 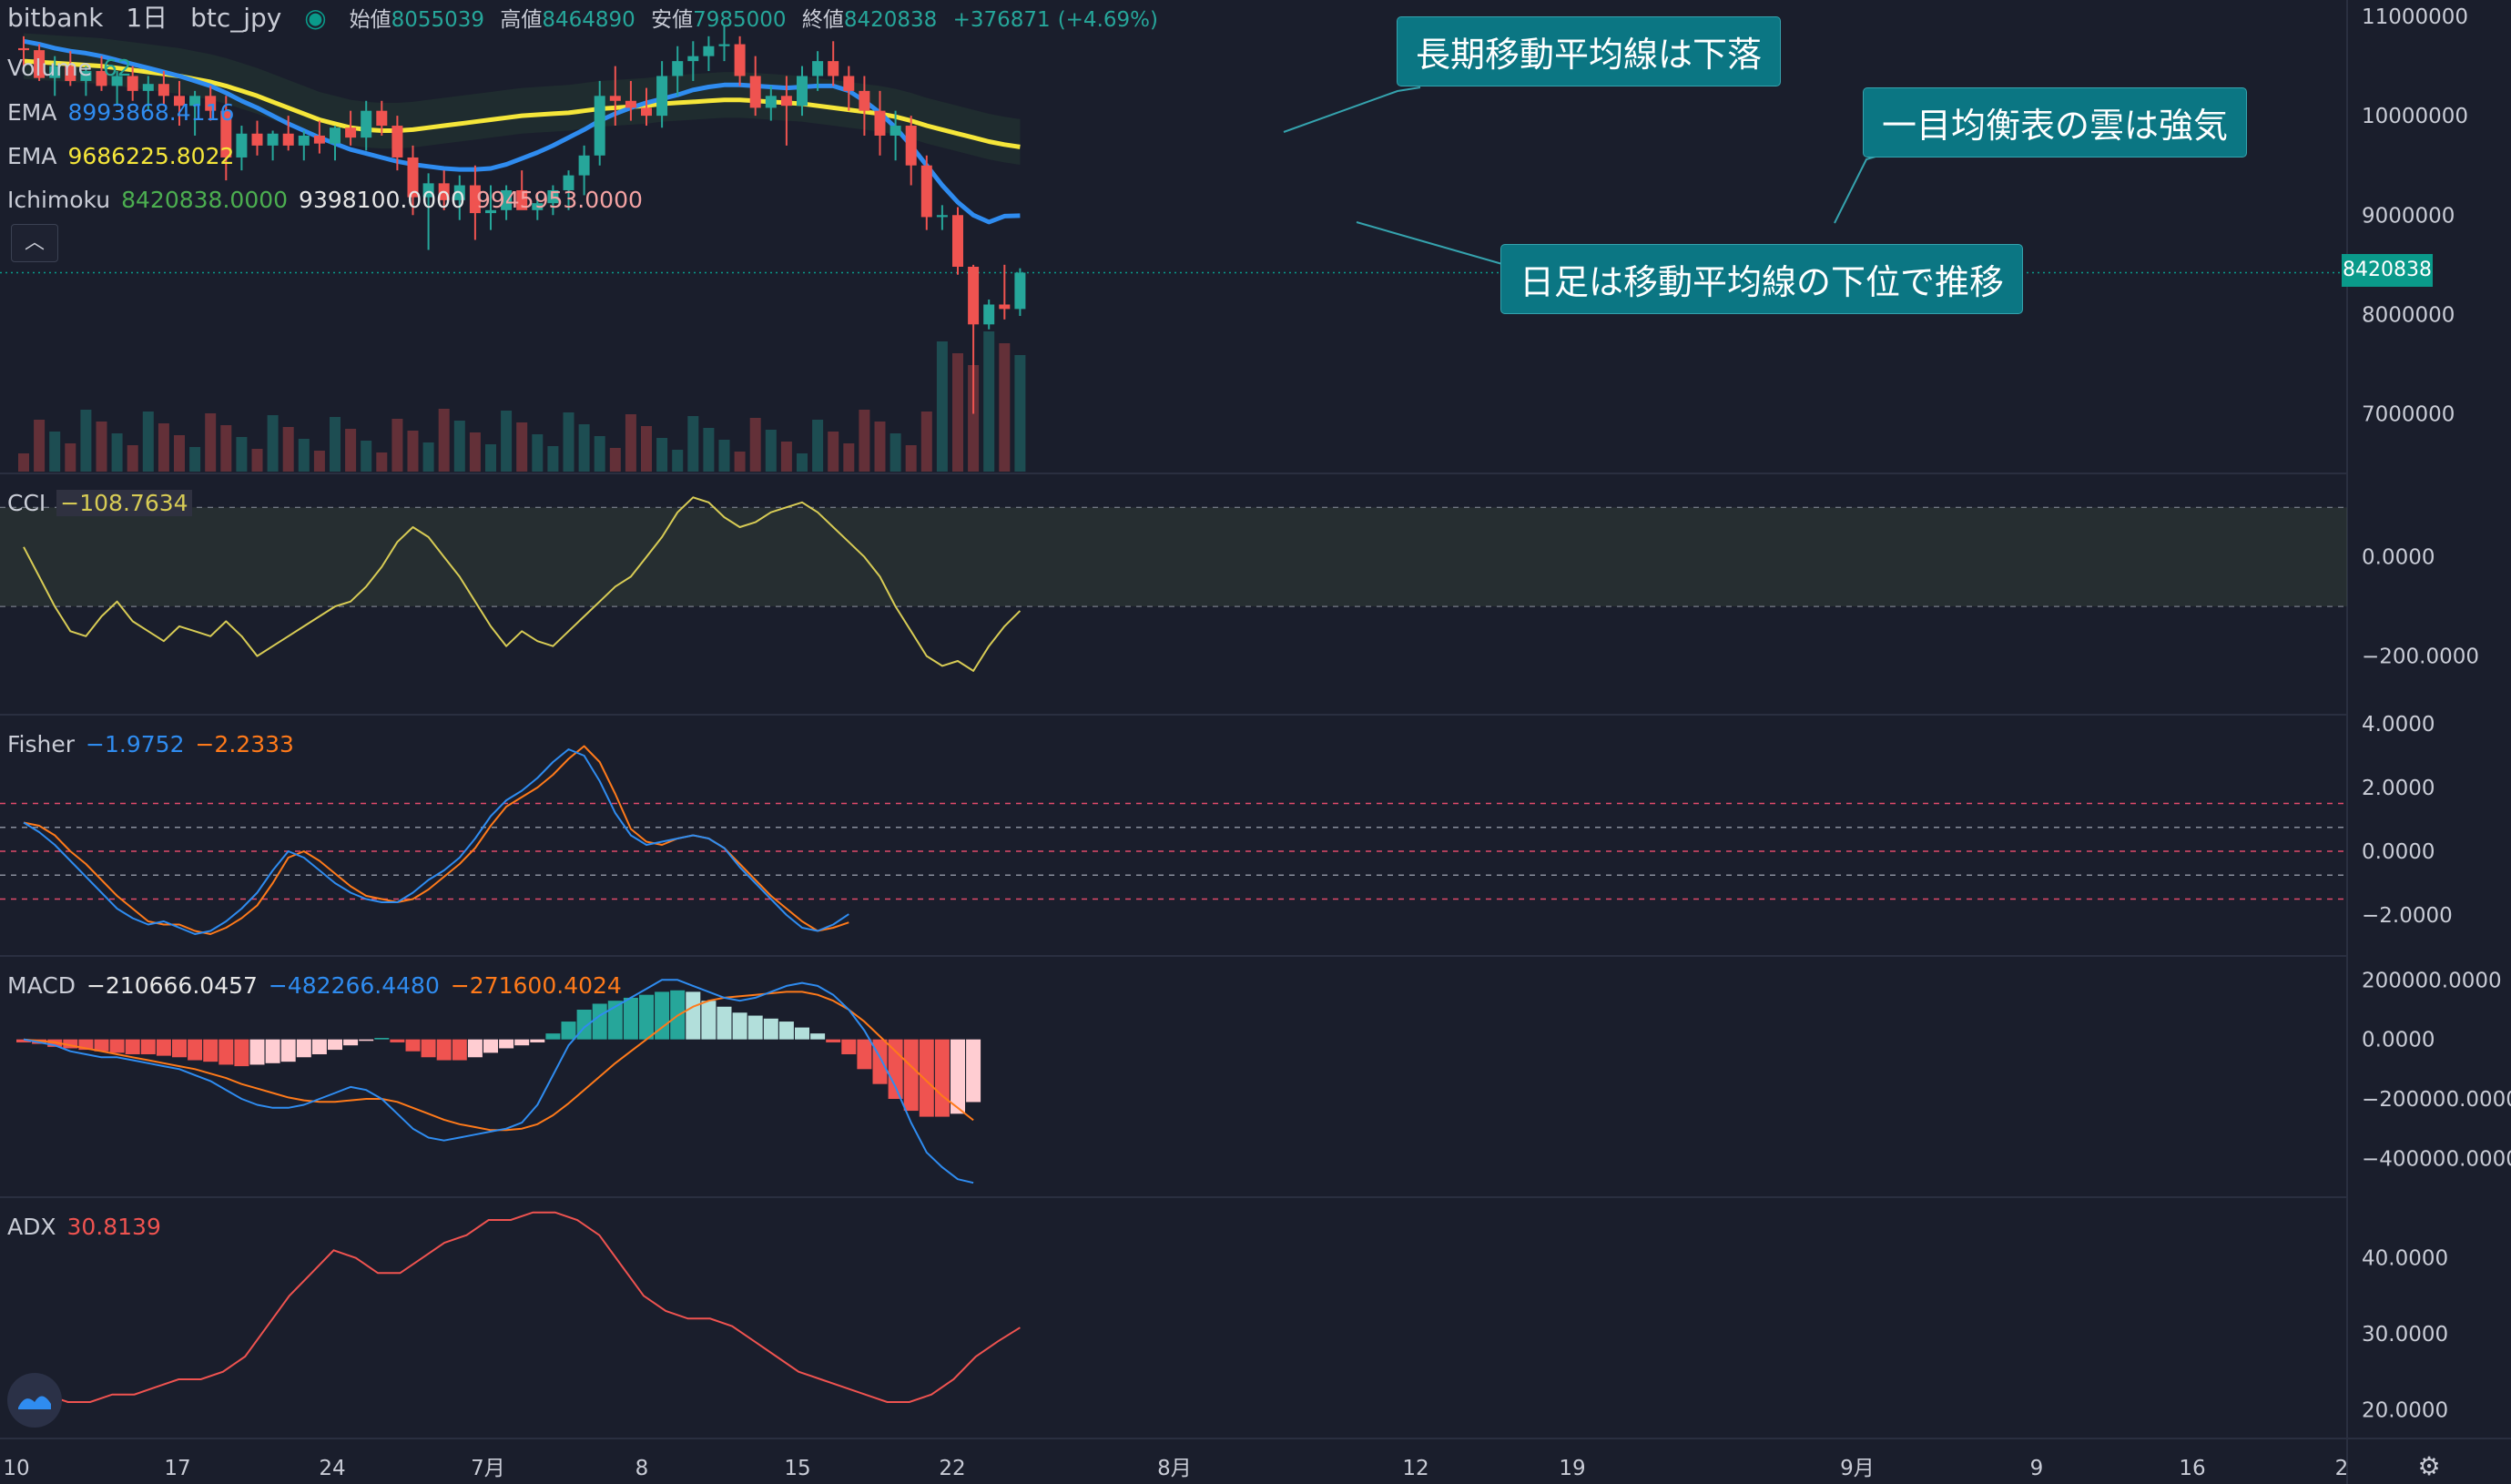 I want to click on interval-label: 1日, so click(x=147, y=18).